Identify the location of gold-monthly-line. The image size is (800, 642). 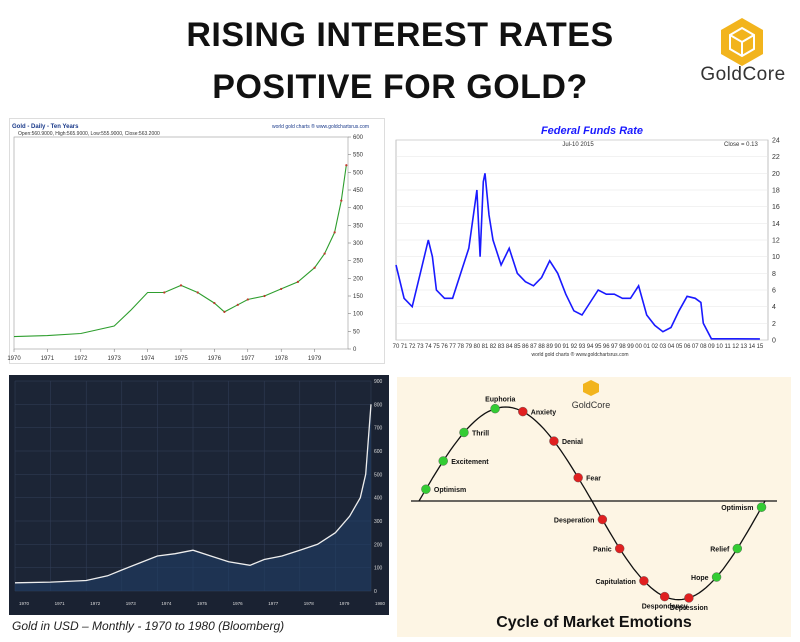
(193, 494).